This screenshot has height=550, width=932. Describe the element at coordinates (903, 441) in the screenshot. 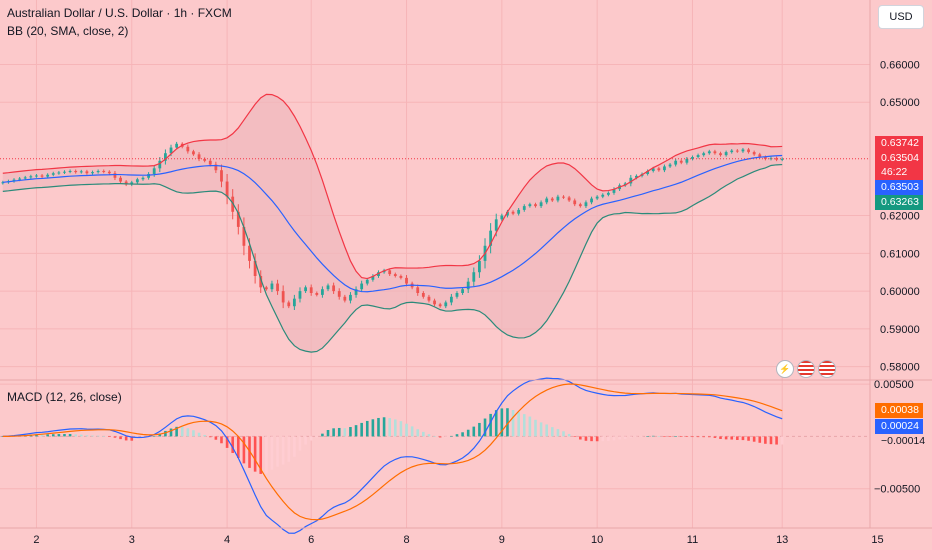

I see `macd-hist-tag: −0.00014` at that location.